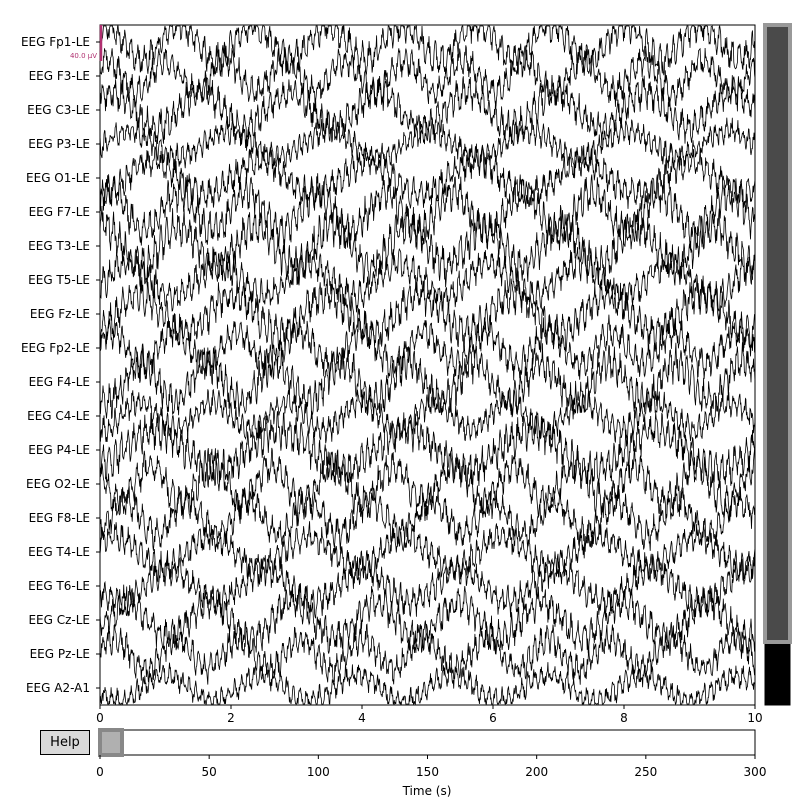  I want to click on channel-scrollbar, so click(777, 364).